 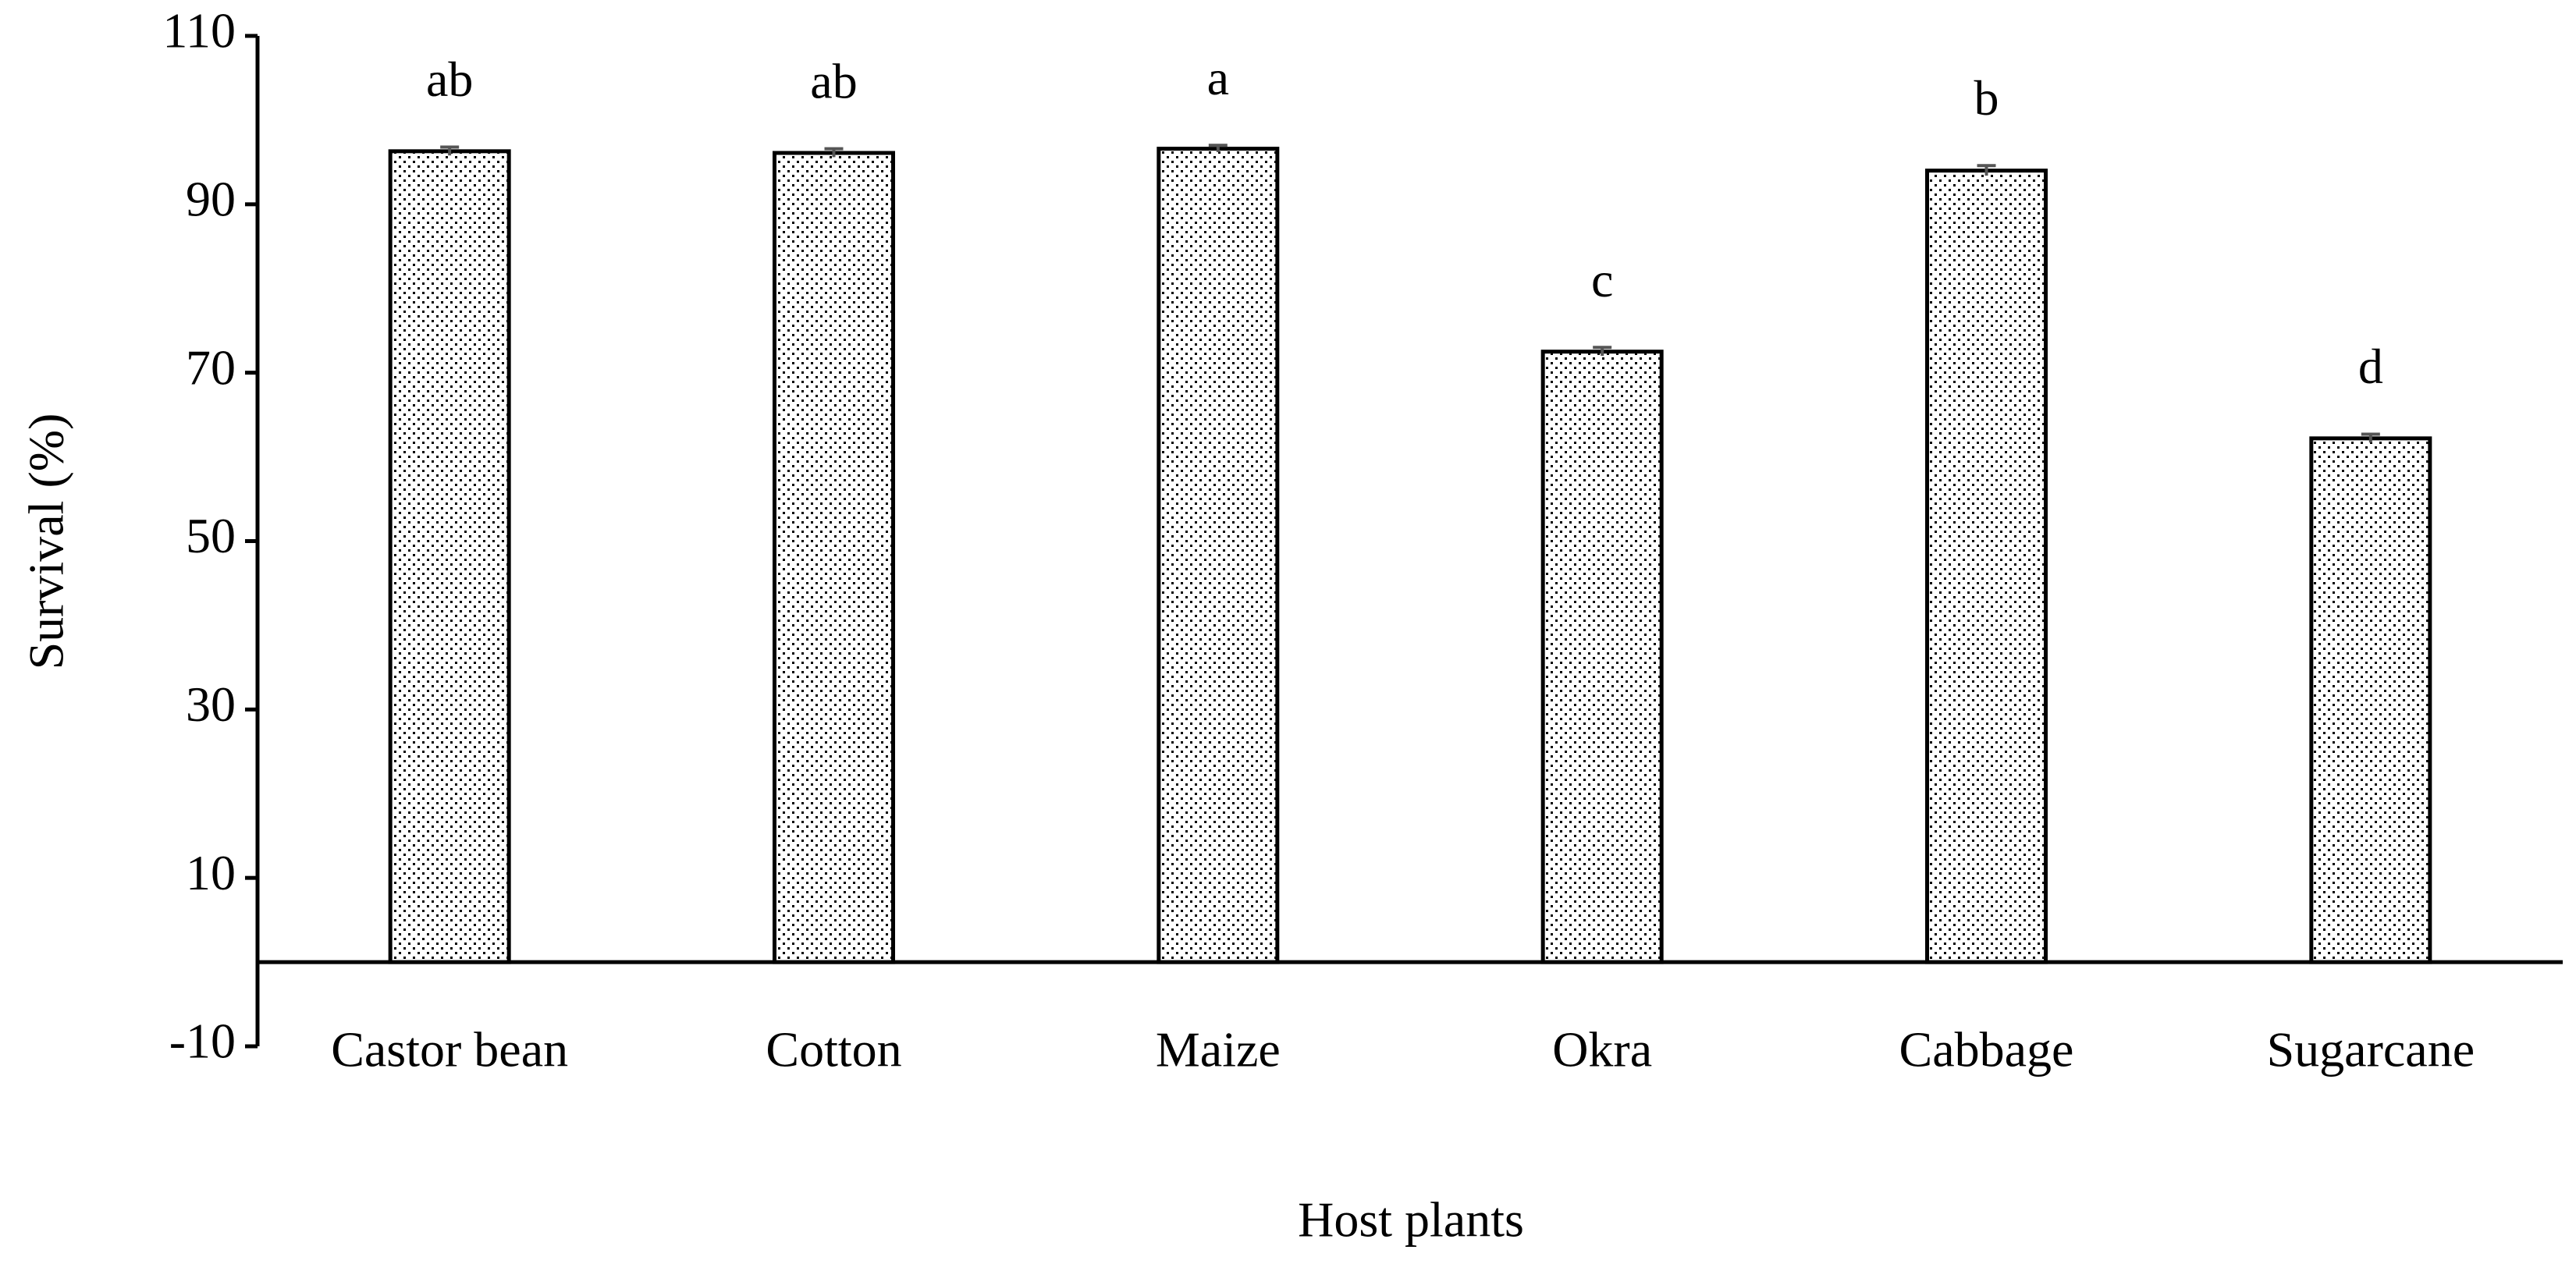 I want to click on x-tick-label: Maize, so click(x=1218, y=1050).